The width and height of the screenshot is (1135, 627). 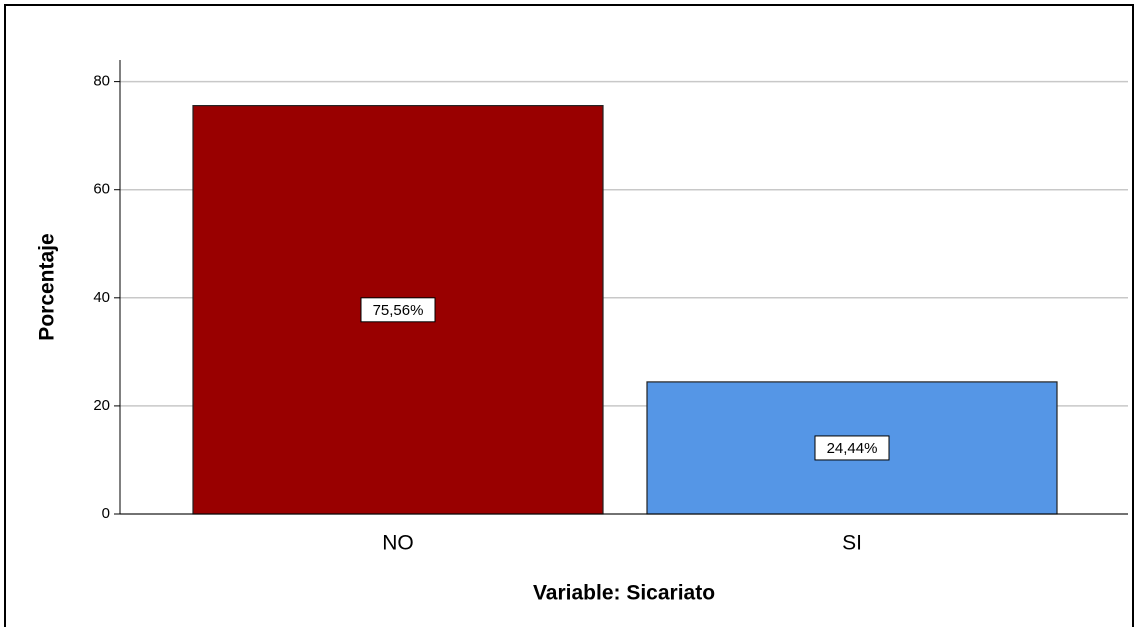 I want to click on value-label: 75,56%, so click(x=398, y=310).